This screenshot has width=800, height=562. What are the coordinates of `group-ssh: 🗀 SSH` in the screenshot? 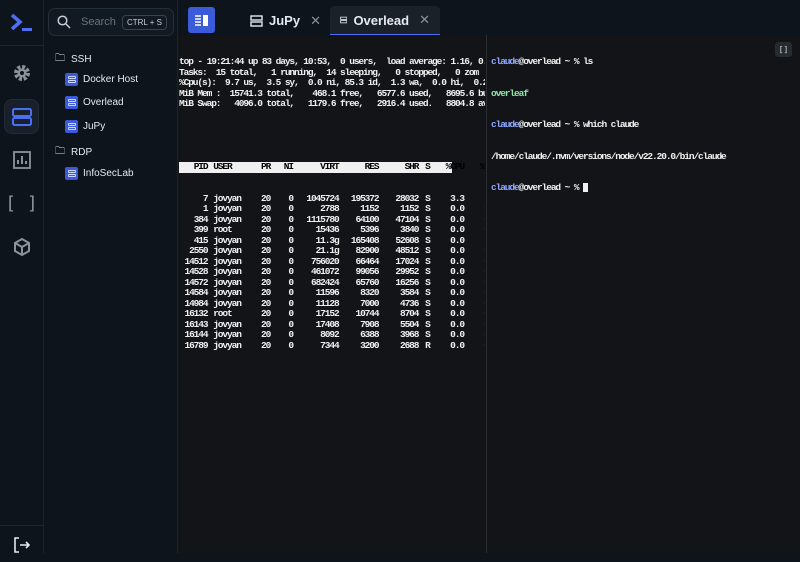 It's located at (73, 59).